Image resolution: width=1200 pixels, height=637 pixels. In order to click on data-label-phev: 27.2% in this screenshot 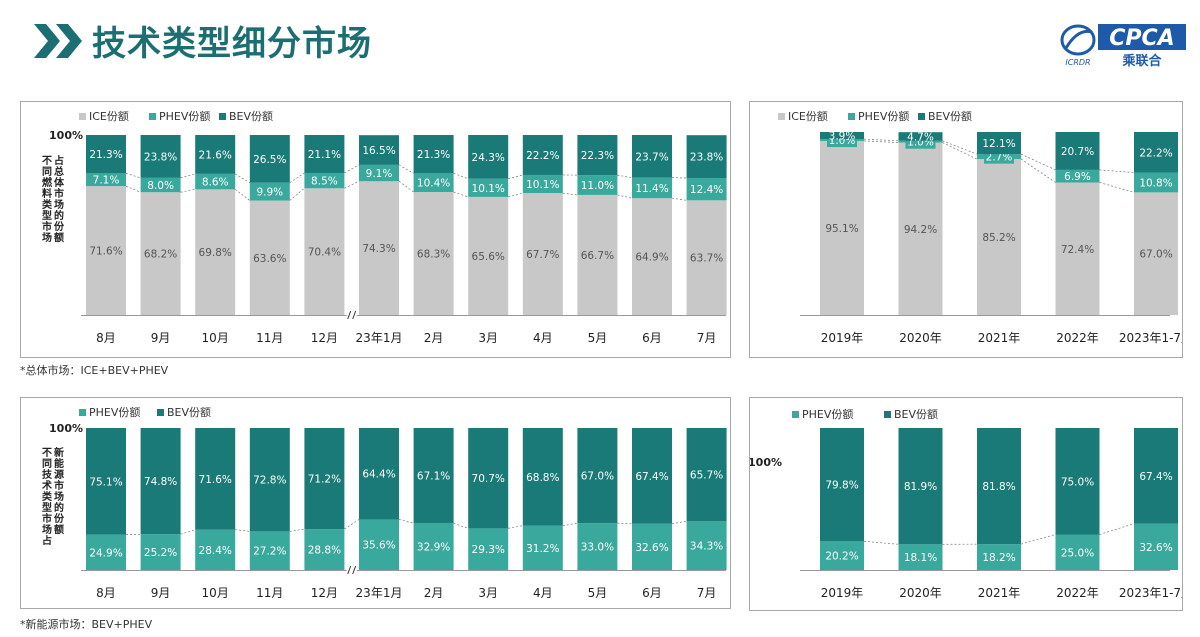, I will do `click(269, 552)`.